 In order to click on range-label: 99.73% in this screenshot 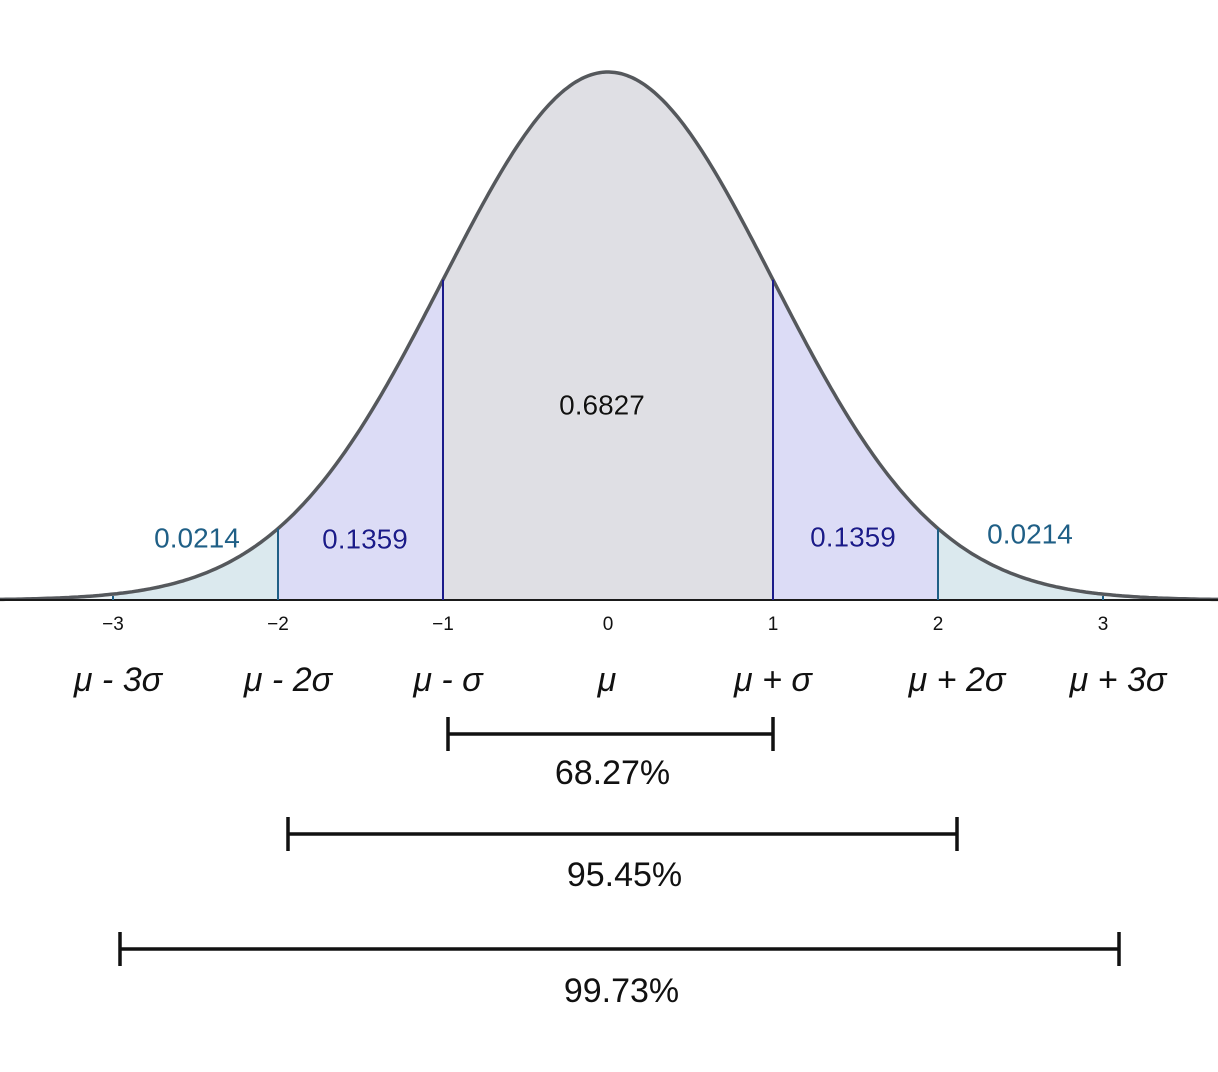, I will do `click(621, 991)`.